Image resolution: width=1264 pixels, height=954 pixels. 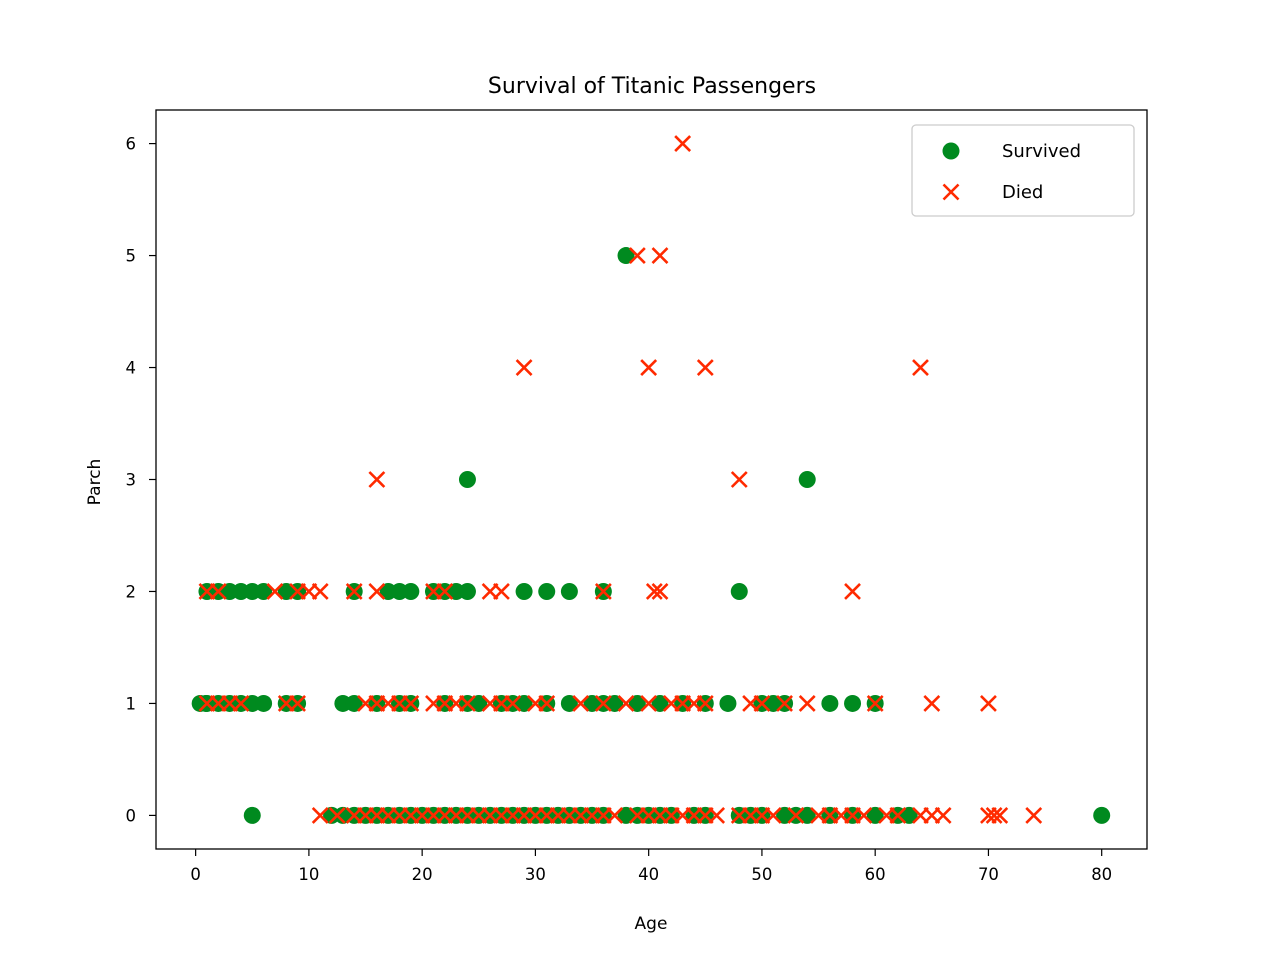 I want to click on y-tick-label: 3, so click(x=131, y=480).